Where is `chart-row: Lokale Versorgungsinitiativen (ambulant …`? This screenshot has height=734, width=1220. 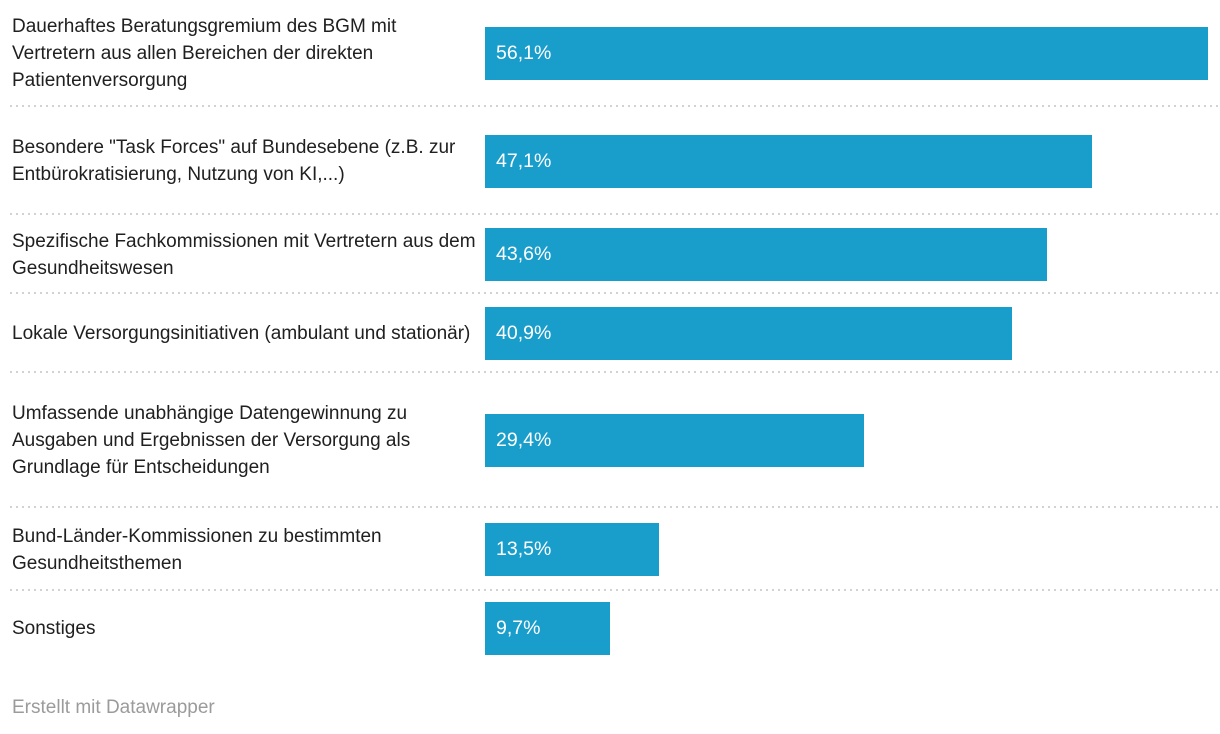 chart-row: Lokale Versorgungsinitiativen (ambulant … is located at coordinates (610, 333).